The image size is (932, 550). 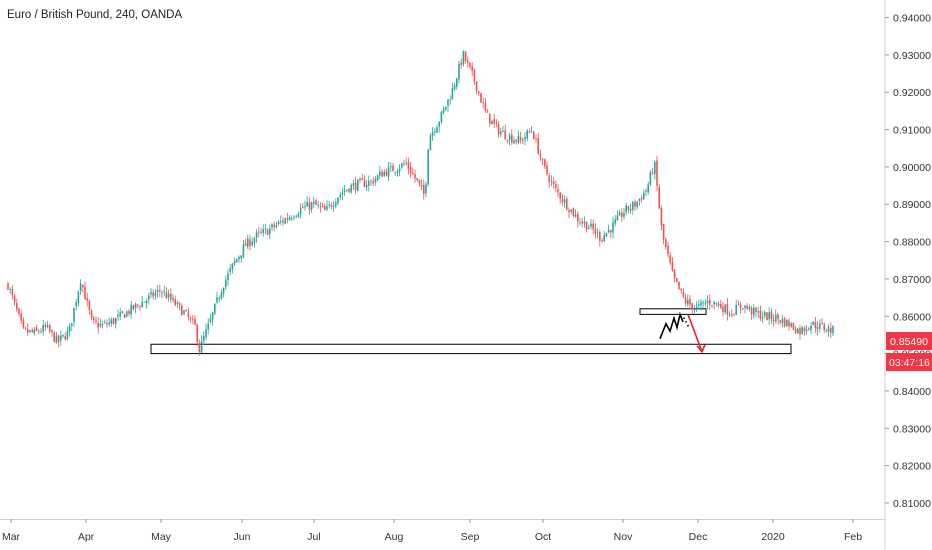 What do you see at coordinates (470, 537) in the screenshot?
I see `time-tick-label: Sep` at bounding box center [470, 537].